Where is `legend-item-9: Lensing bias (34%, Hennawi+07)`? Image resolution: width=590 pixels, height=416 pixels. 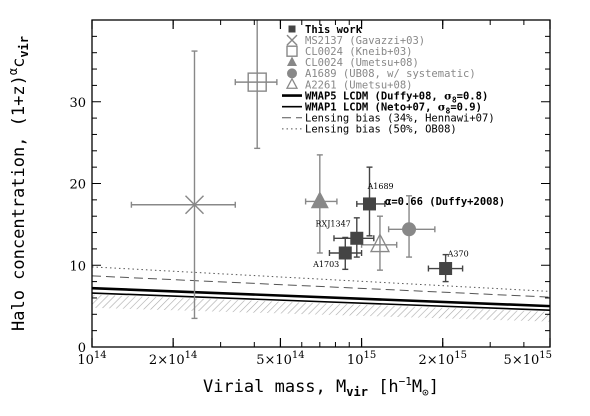 legend-item-9: Lensing bias (34%, Hennawi+07) is located at coordinates (388, 119).